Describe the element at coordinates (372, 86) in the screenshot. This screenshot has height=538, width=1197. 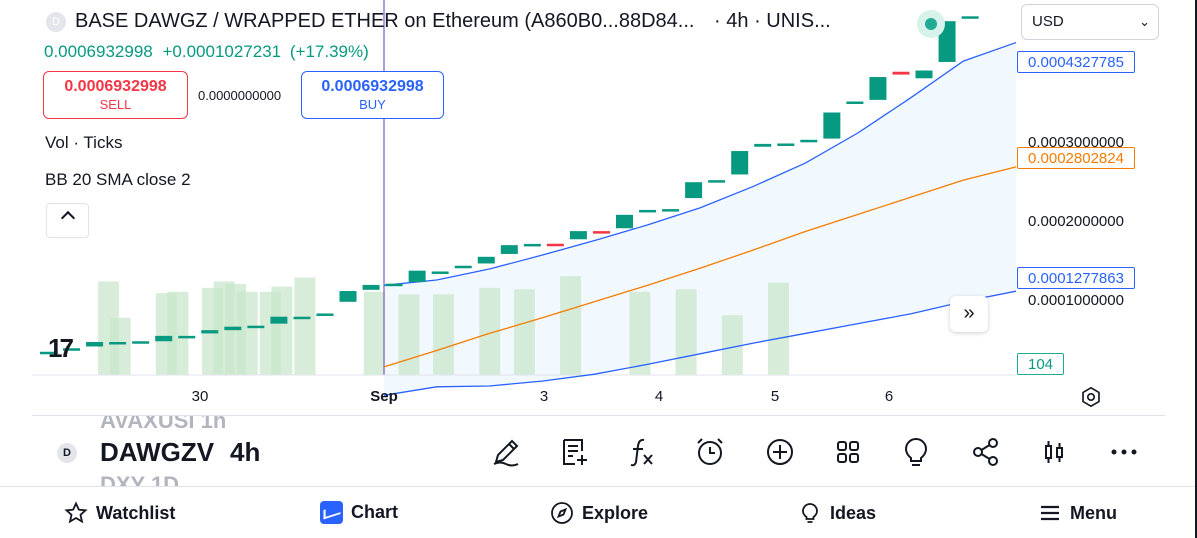
I see `buy-price: 0.0006932998` at that location.